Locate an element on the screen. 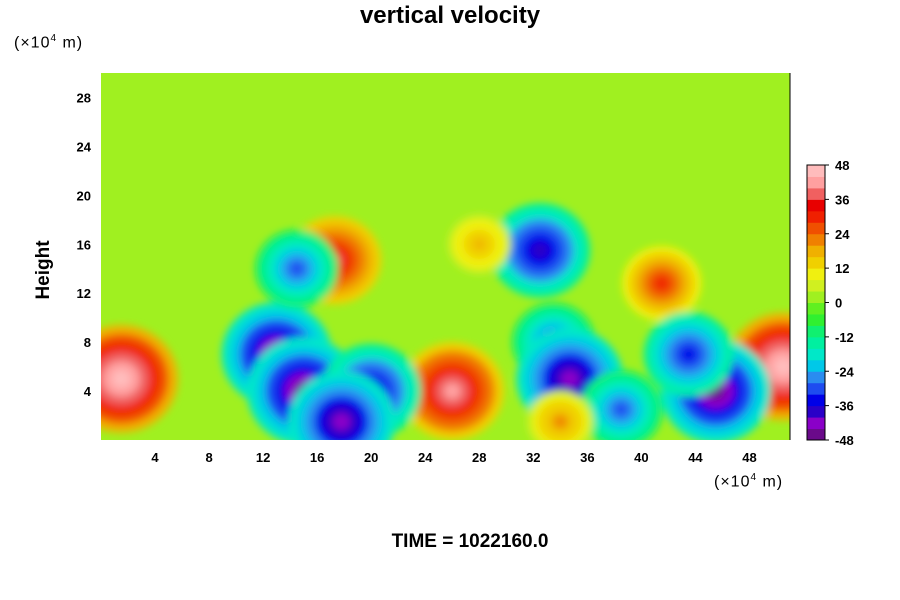 The image size is (900, 600). y-tick-label: 20 is located at coordinates (84, 195).